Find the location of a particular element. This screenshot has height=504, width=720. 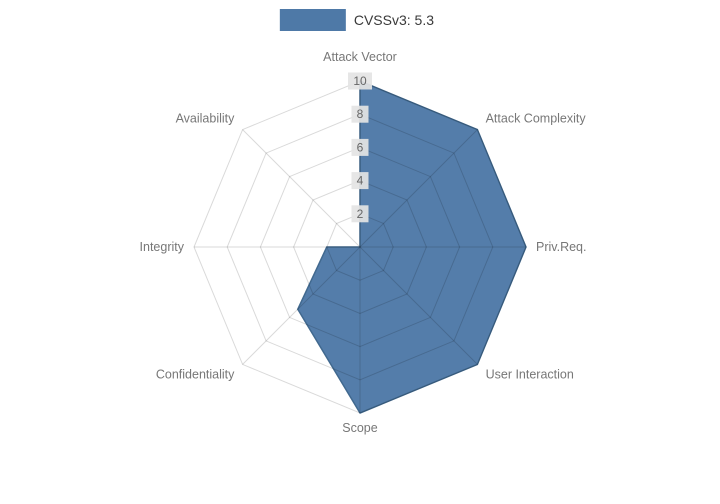

radial-tick-label: 2 is located at coordinates (360, 214).